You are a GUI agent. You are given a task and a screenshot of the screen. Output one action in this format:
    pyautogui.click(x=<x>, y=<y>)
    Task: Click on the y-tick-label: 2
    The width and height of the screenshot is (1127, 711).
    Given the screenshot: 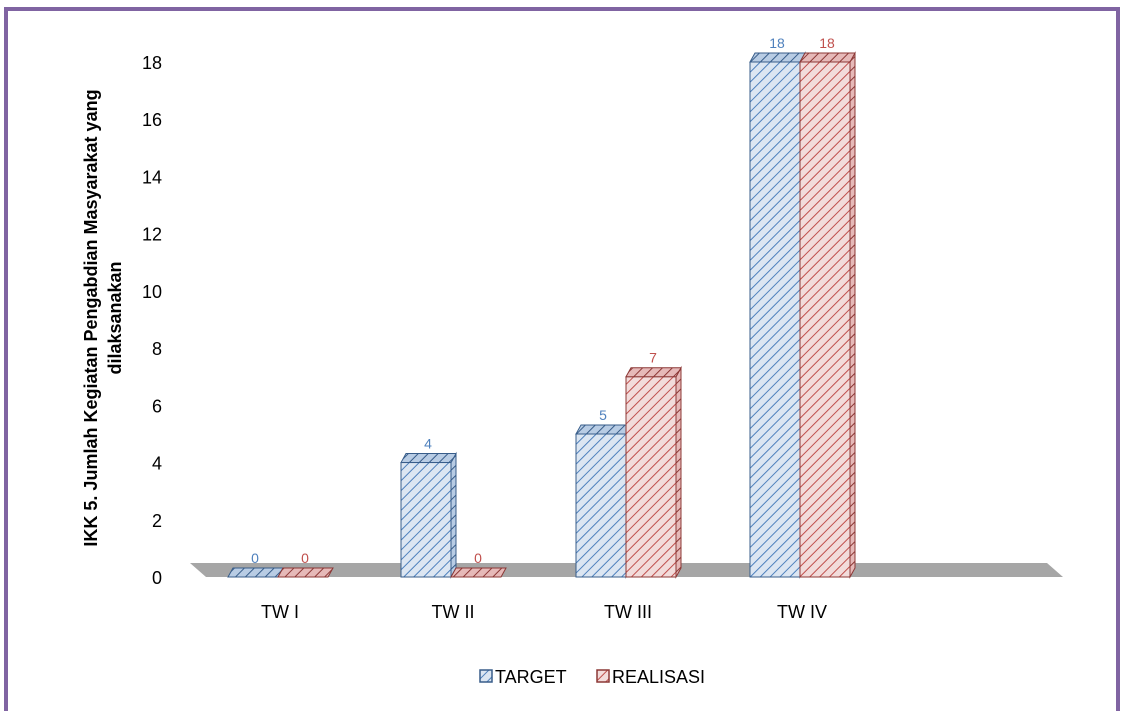 What is the action you would take?
    pyautogui.click(x=157, y=521)
    